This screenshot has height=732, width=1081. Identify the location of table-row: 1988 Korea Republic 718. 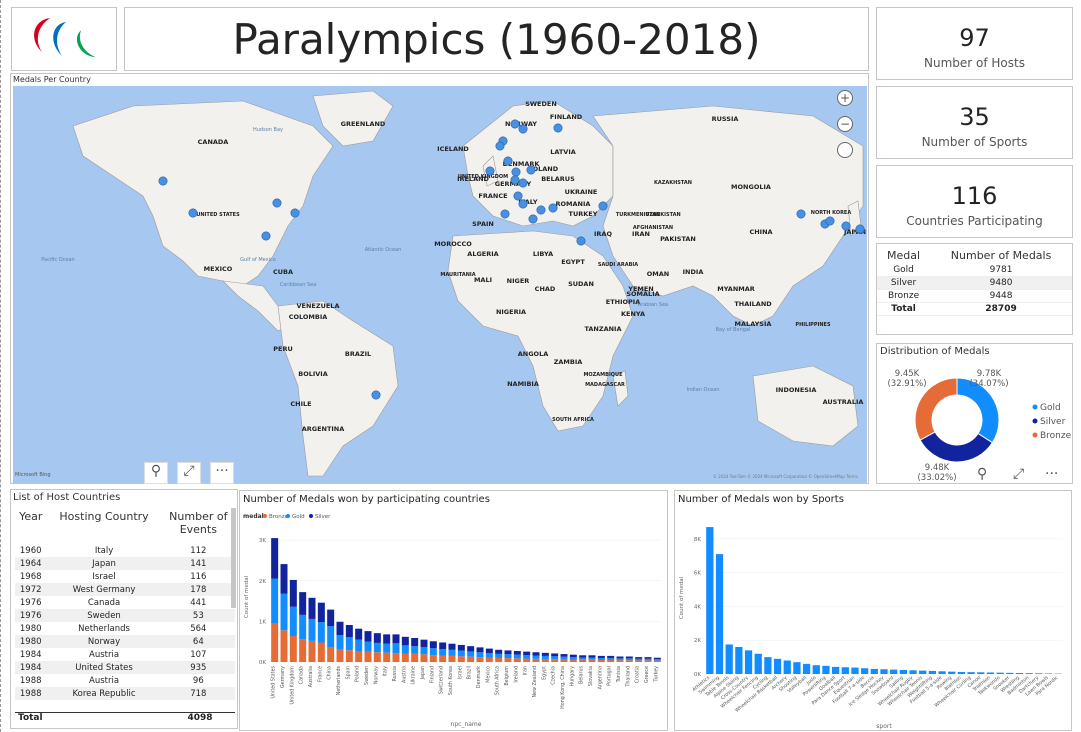
(125, 693).